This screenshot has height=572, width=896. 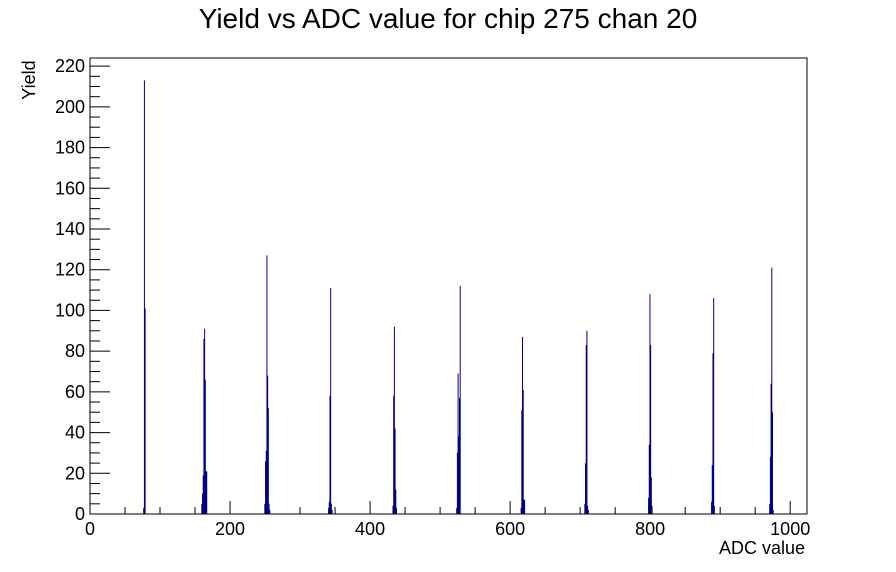 I want to click on y-tick-label: 140, so click(x=70, y=229).